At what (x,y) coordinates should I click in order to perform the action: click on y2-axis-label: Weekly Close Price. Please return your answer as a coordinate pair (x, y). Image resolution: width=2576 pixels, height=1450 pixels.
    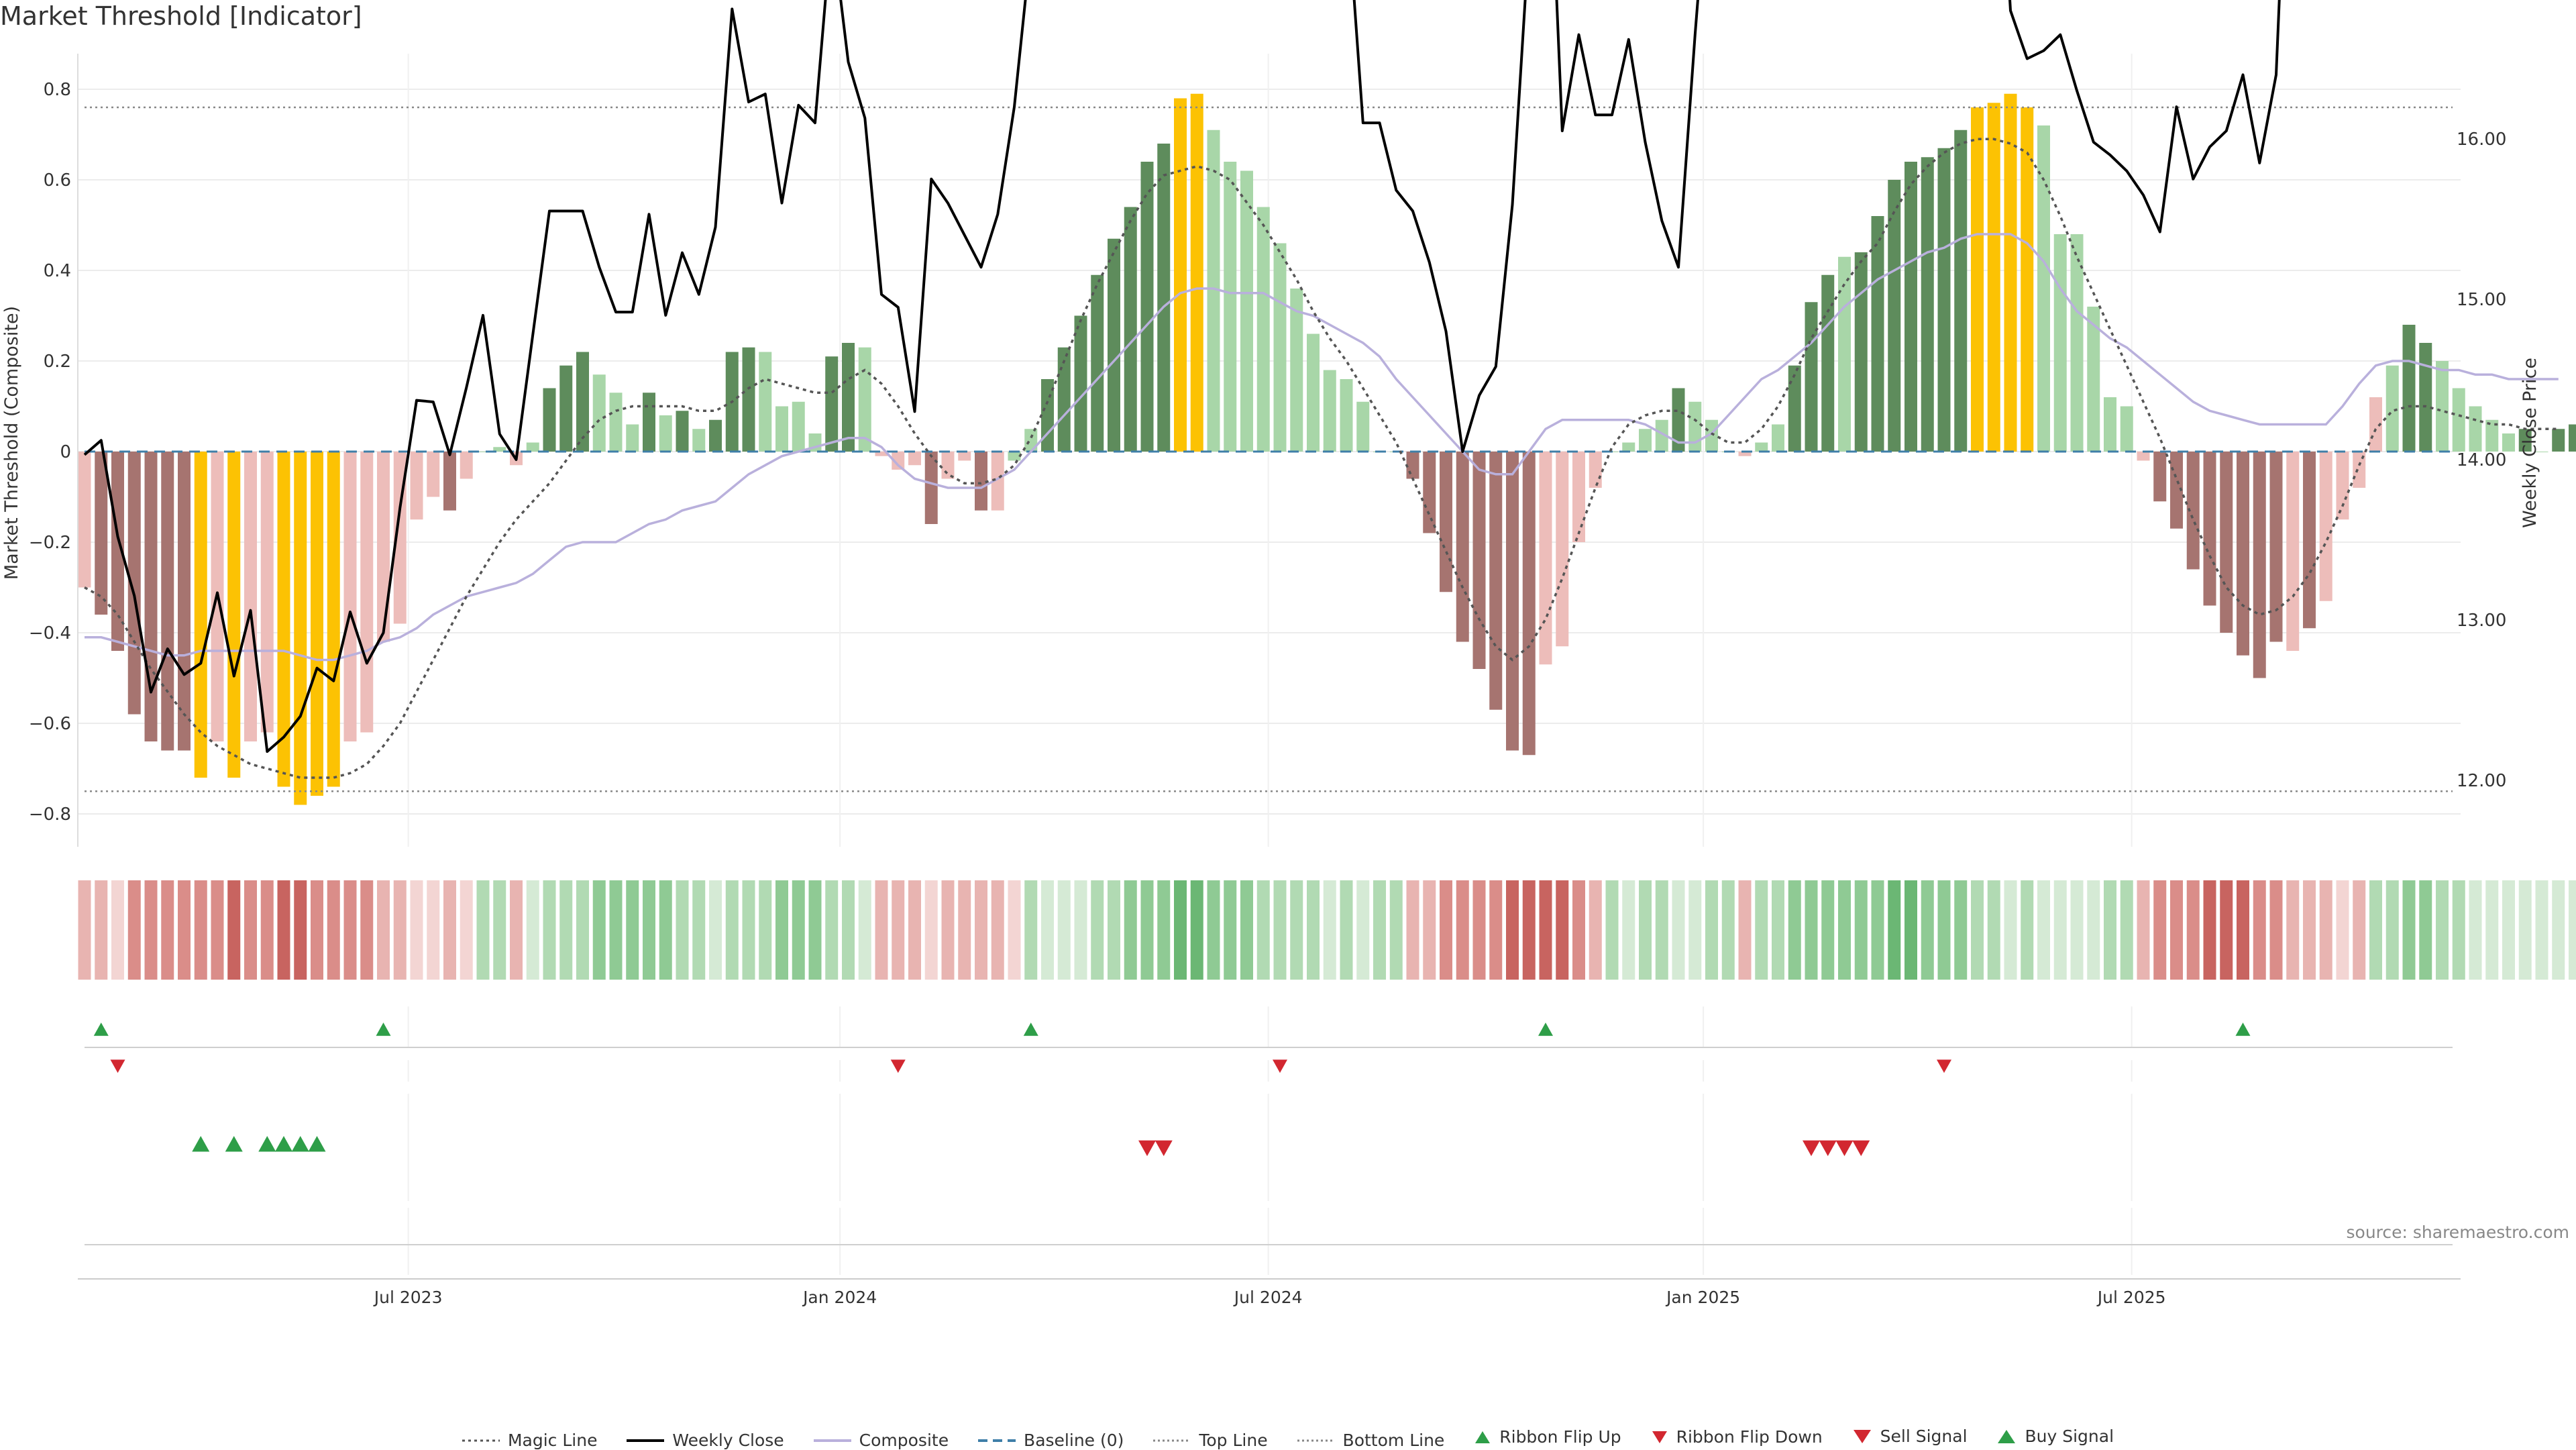
    Looking at the image, I should click on (2530, 443).